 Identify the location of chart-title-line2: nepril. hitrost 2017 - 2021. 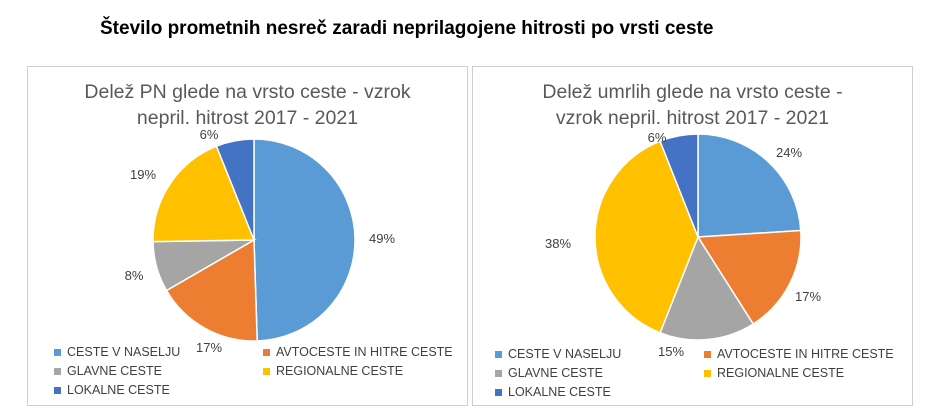
(247, 118).